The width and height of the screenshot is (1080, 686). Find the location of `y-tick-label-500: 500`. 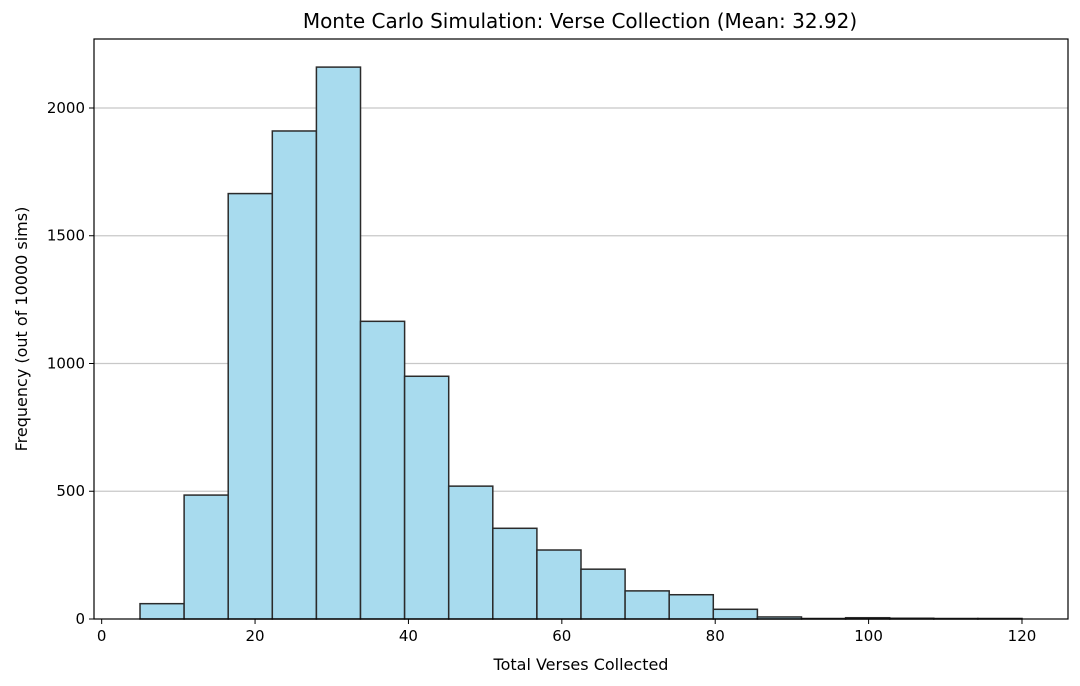

y-tick-label-500: 500 is located at coordinates (70, 491).